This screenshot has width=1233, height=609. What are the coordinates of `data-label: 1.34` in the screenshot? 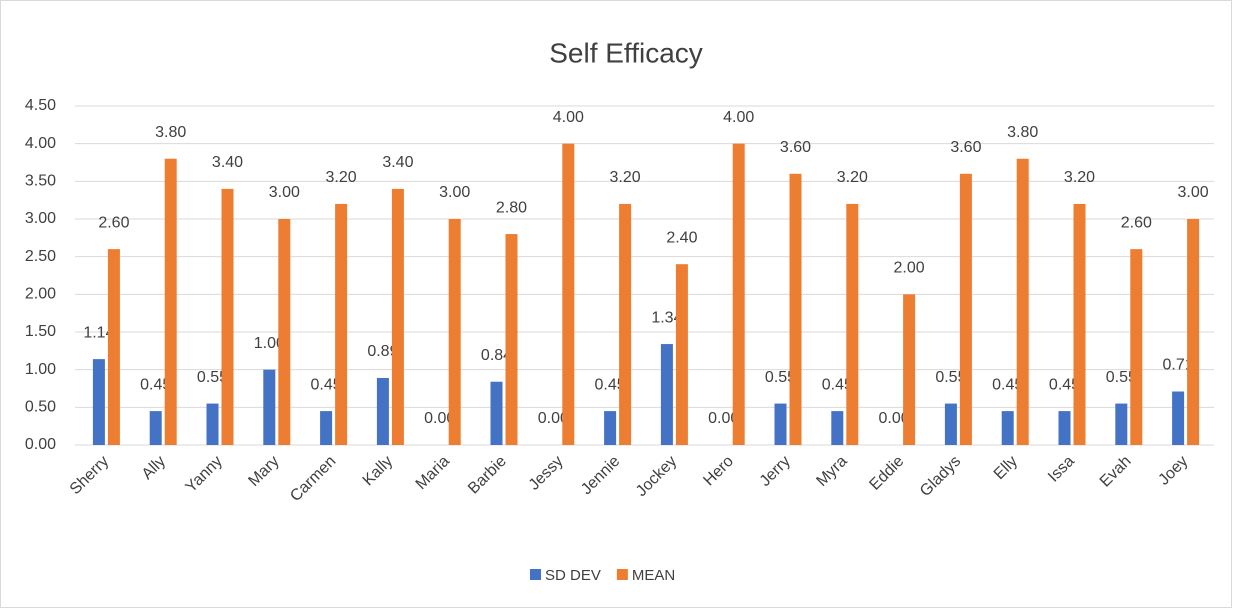 It's located at (666, 317).